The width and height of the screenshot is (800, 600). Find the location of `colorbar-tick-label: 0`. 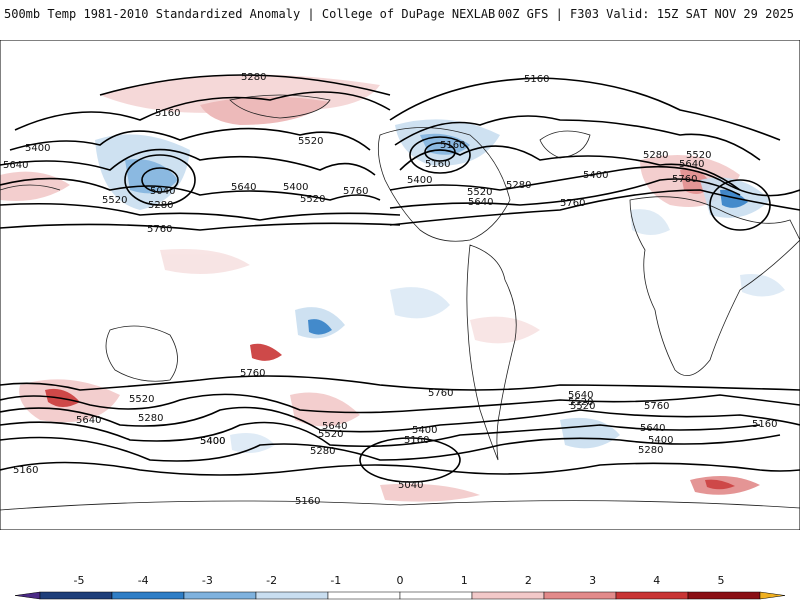

colorbar-tick-label: 0 is located at coordinates (400, 580).